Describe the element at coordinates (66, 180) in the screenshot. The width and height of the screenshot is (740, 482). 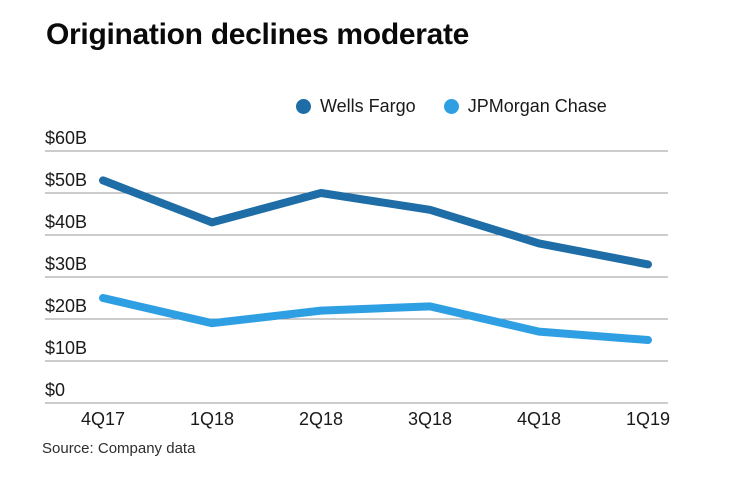
I see `y-tick-label: $50B` at that location.